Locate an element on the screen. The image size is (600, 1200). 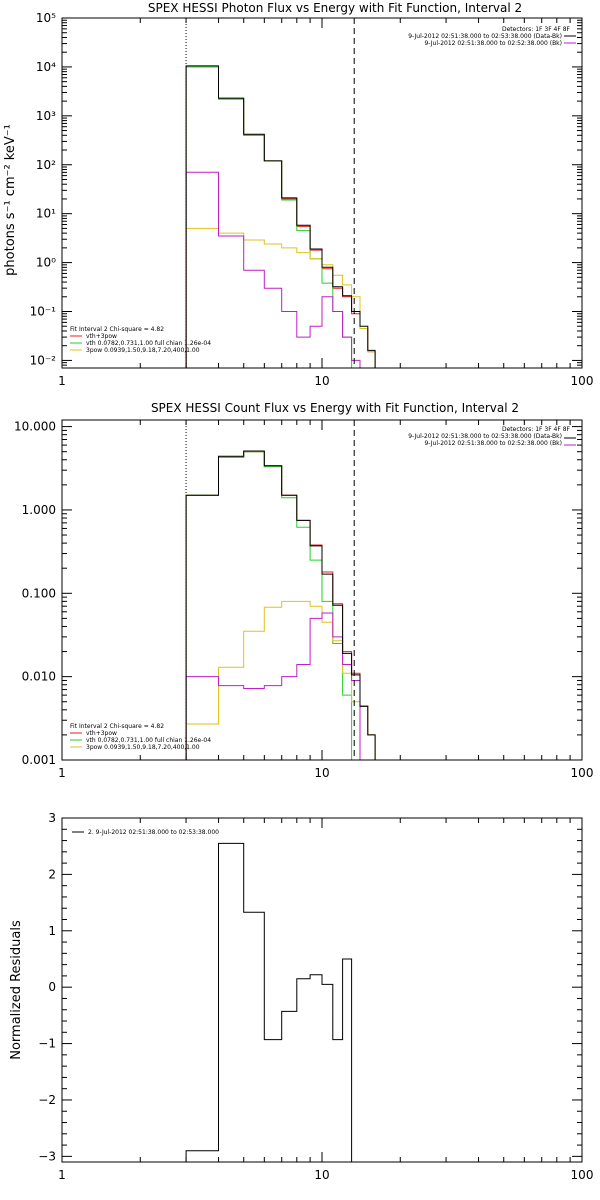
y-tick-label: 2 is located at coordinates (52, 874).